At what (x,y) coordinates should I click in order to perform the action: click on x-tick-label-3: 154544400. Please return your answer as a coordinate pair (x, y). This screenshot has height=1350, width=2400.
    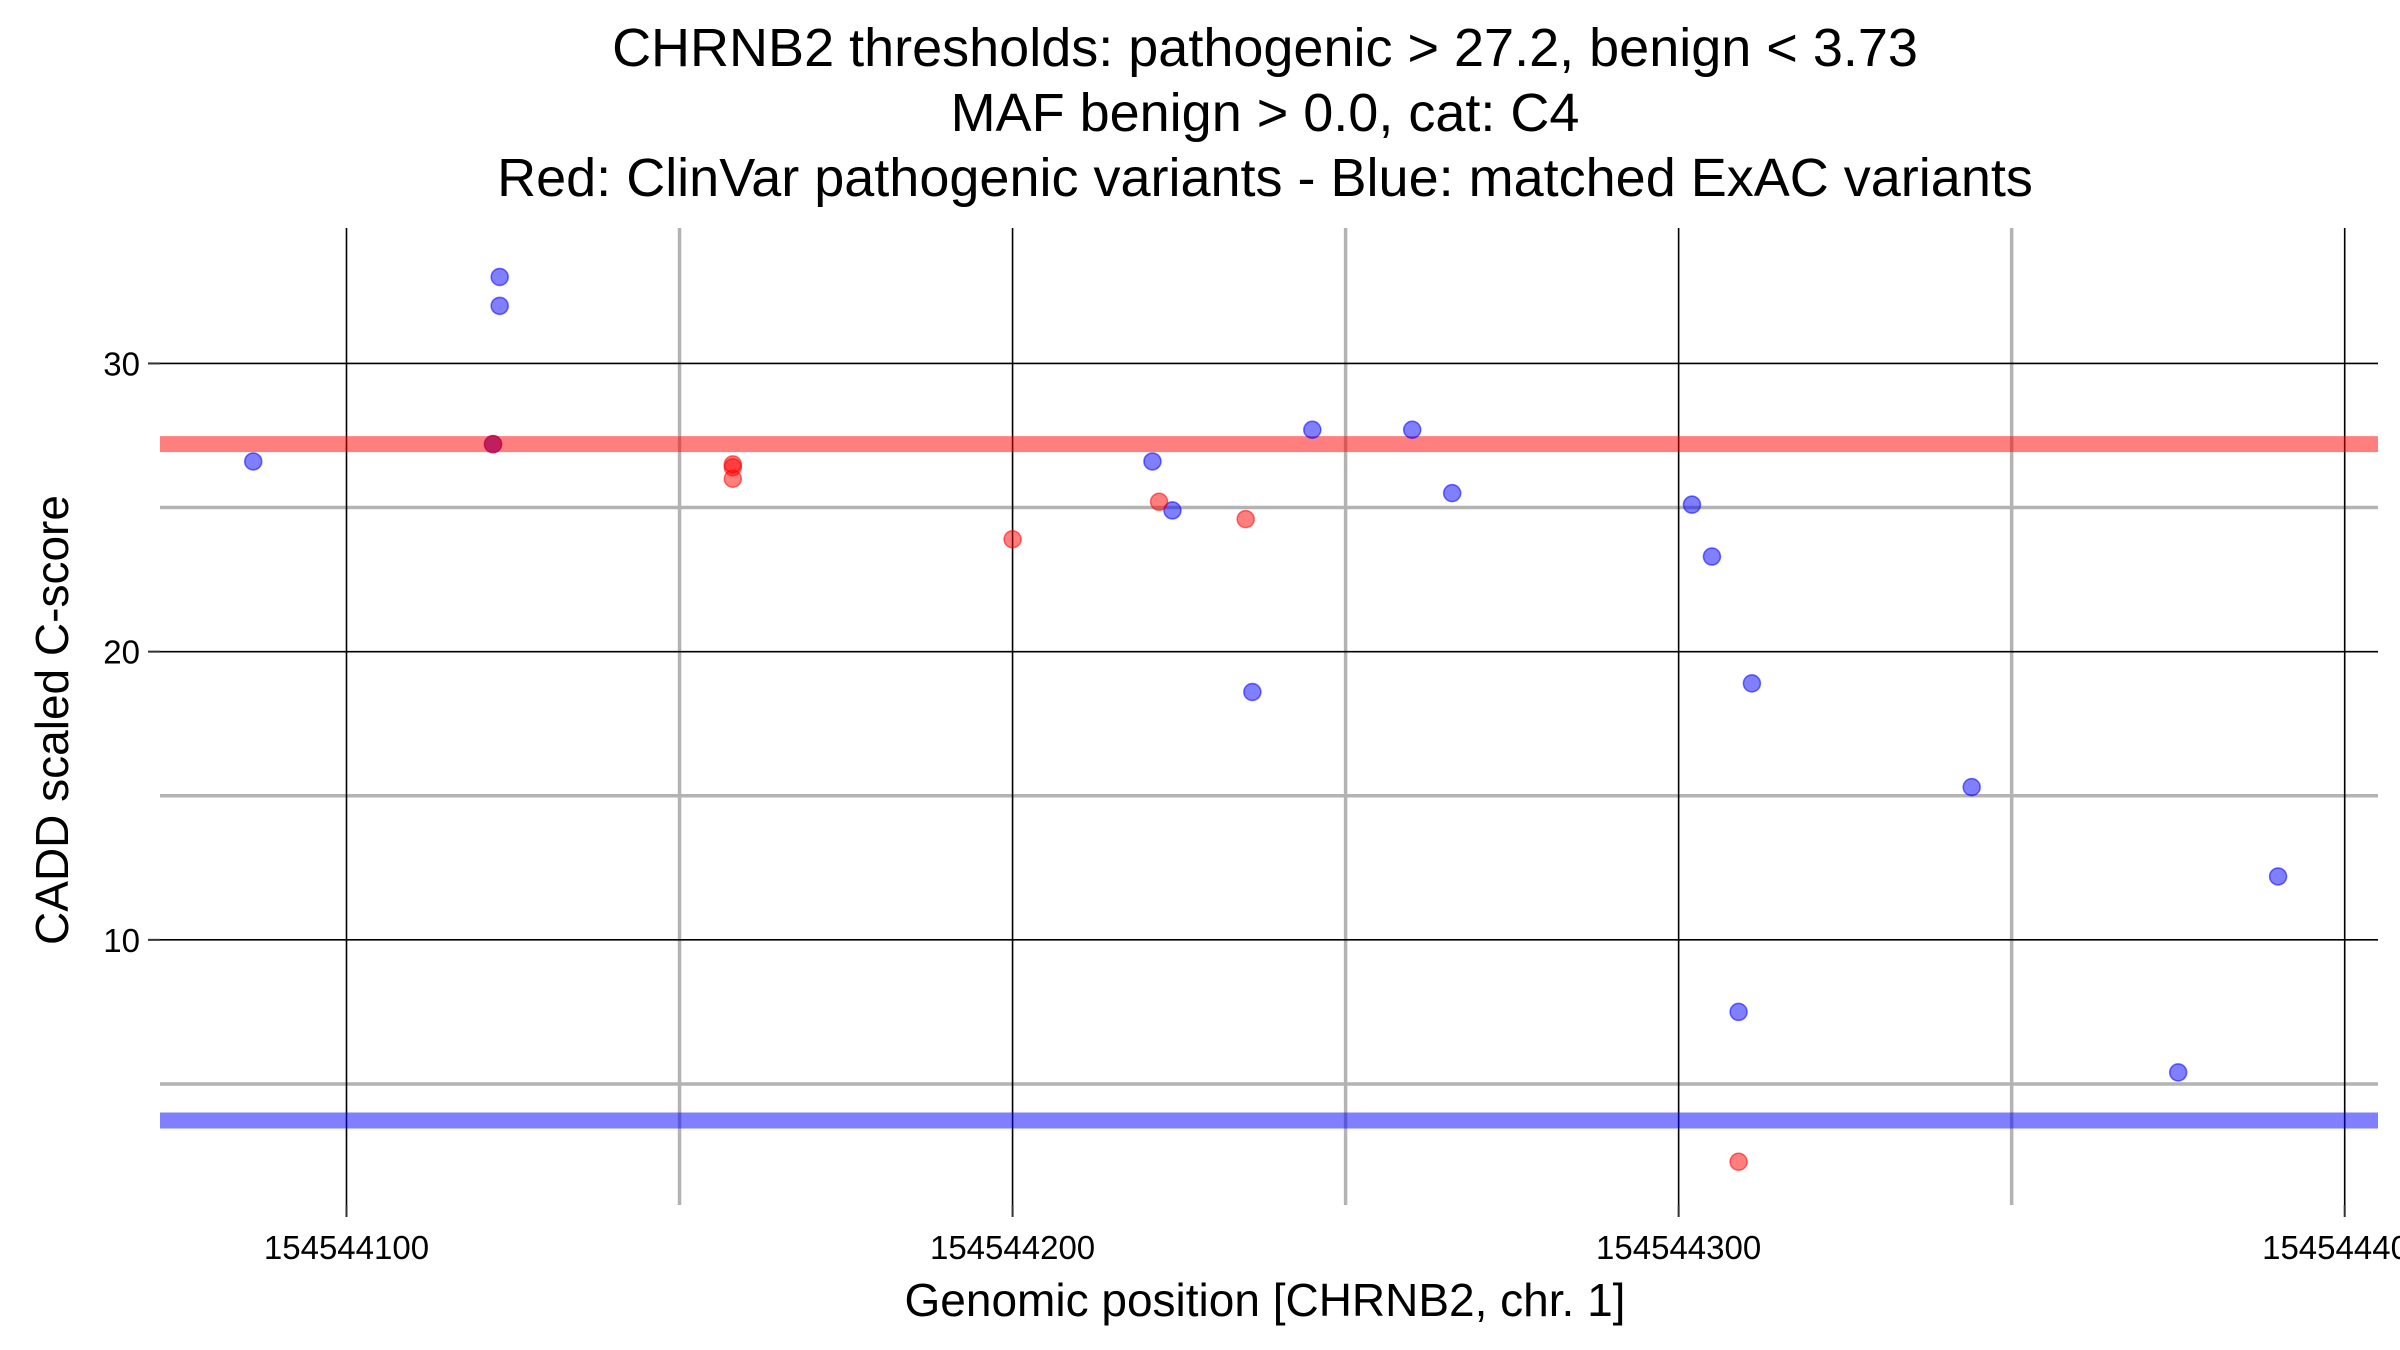
    Looking at the image, I should click on (2331, 1247).